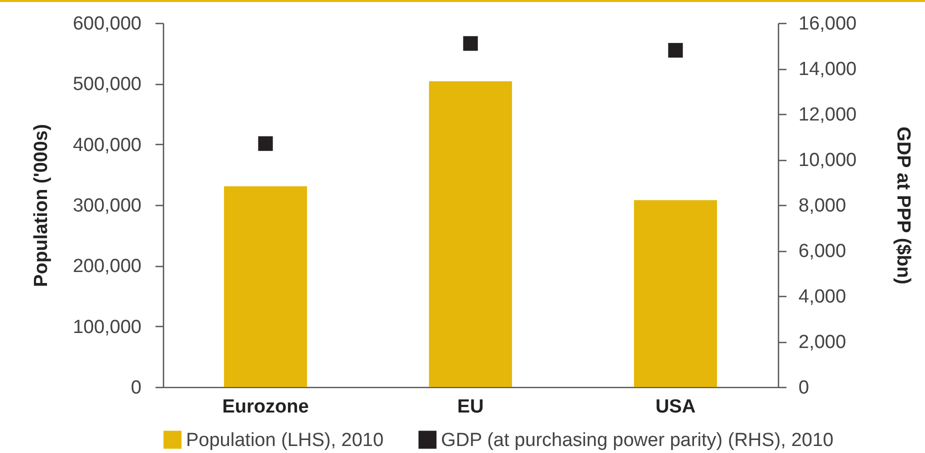 The width and height of the screenshot is (925, 453). What do you see at coordinates (41, 205) in the screenshot?
I see `y-axis-title: Population ('000s)` at bounding box center [41, 205].